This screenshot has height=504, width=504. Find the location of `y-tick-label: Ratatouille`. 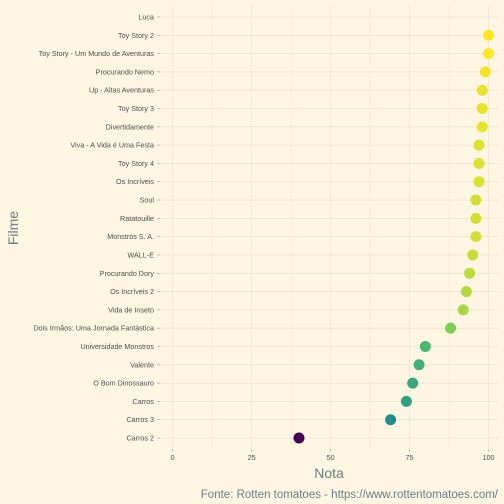

y-tick-label: Ratatouille is located at coordinates (137, 218).